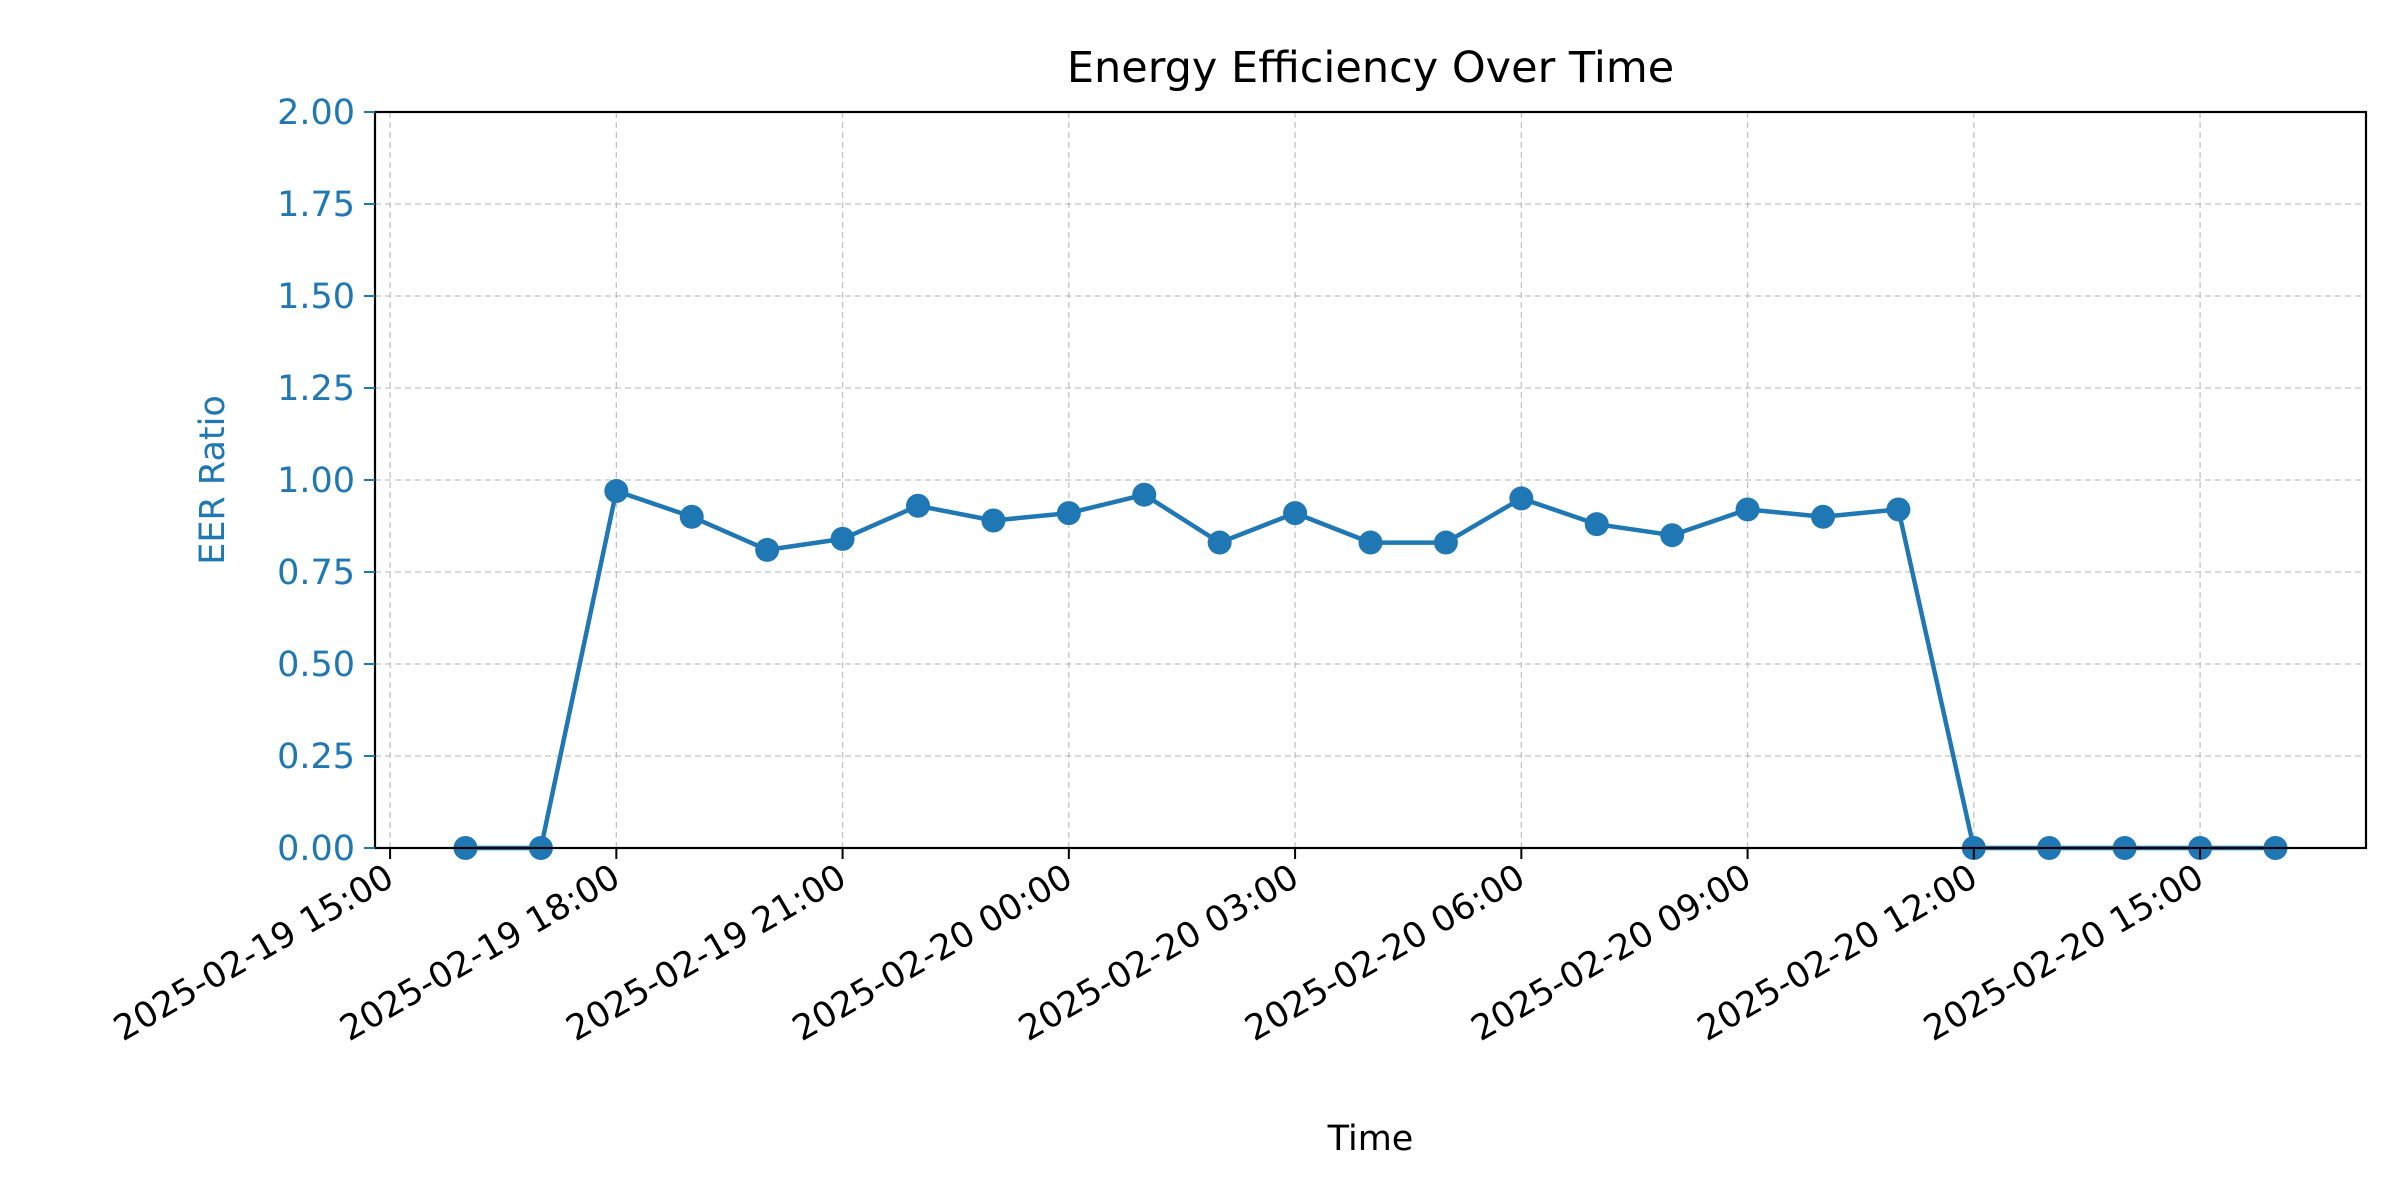 The height and width of the screenshot is (1200, 2400). What do you see at coordinates (316, 481) in the screenshot?
I see `y-tick-label: 1.00` at bounding box center [316, 481].